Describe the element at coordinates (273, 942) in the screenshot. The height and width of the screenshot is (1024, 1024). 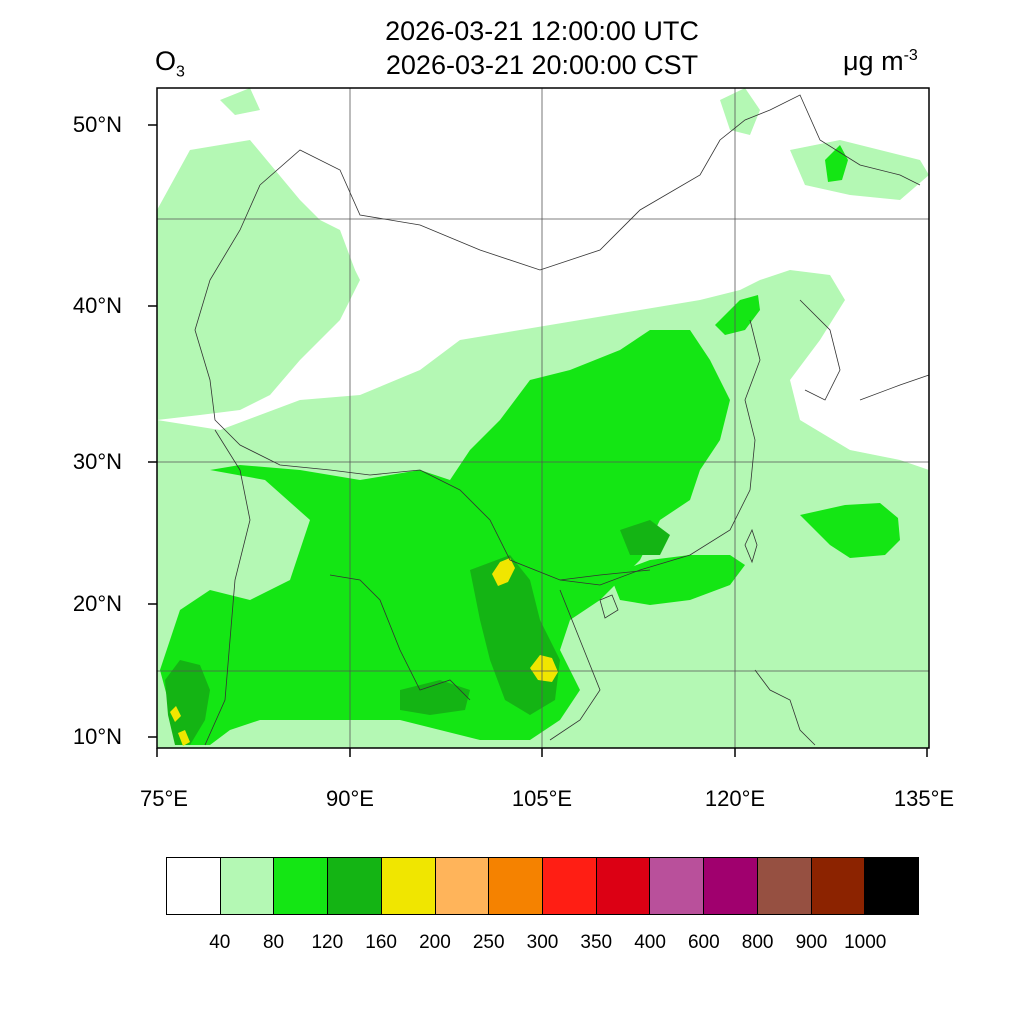
I see `colorbar-label: 80` at that location.